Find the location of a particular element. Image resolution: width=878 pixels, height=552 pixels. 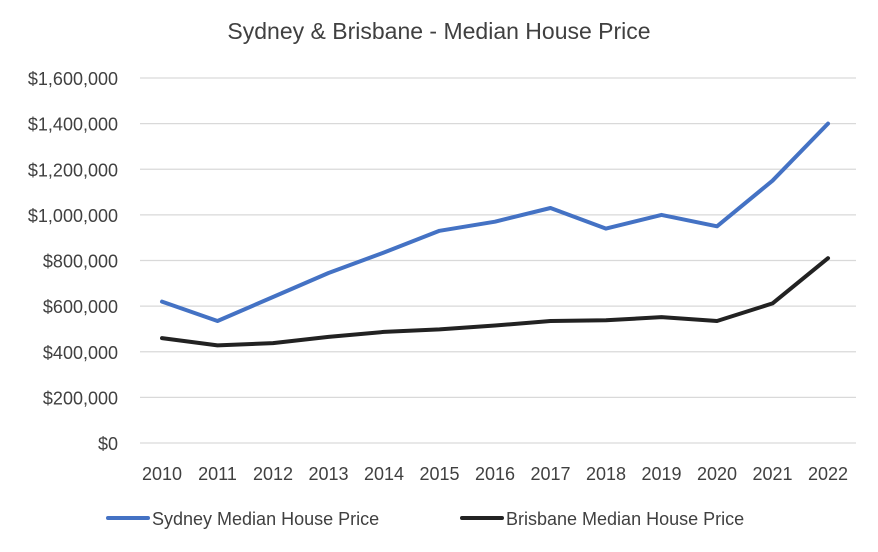

x-tick-label: 2020 is located at coordinates (717, 474).